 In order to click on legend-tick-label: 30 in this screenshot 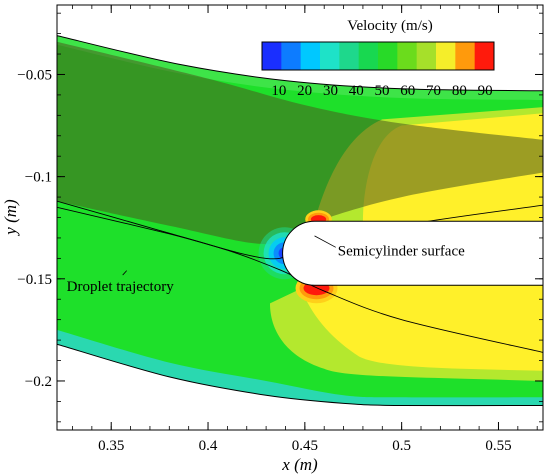, I will do `click(330, 91)`.